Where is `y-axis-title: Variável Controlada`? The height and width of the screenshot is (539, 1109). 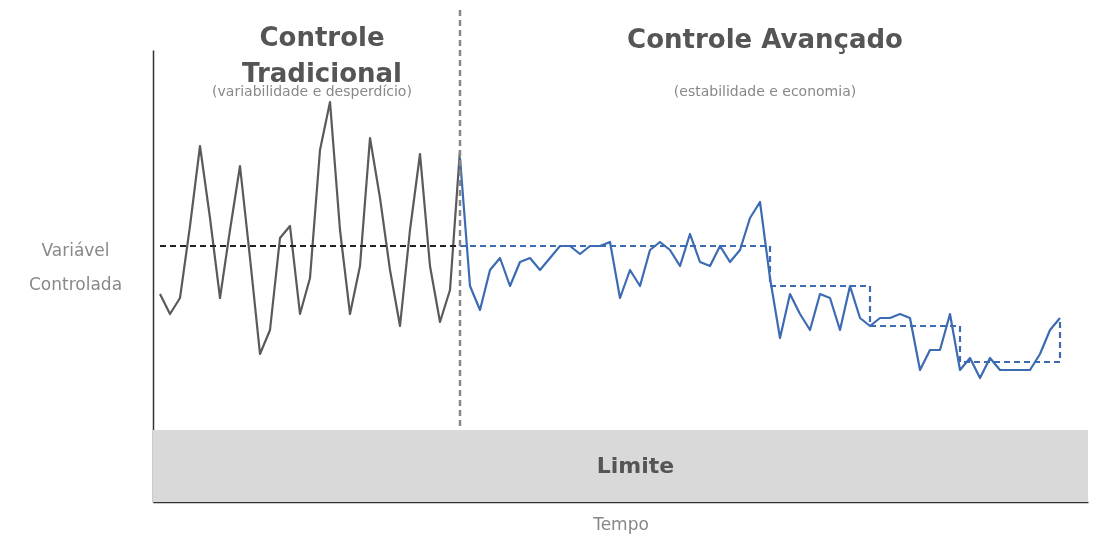 y-axis-title: Variável Controlada is located at coordinates (75, 266).